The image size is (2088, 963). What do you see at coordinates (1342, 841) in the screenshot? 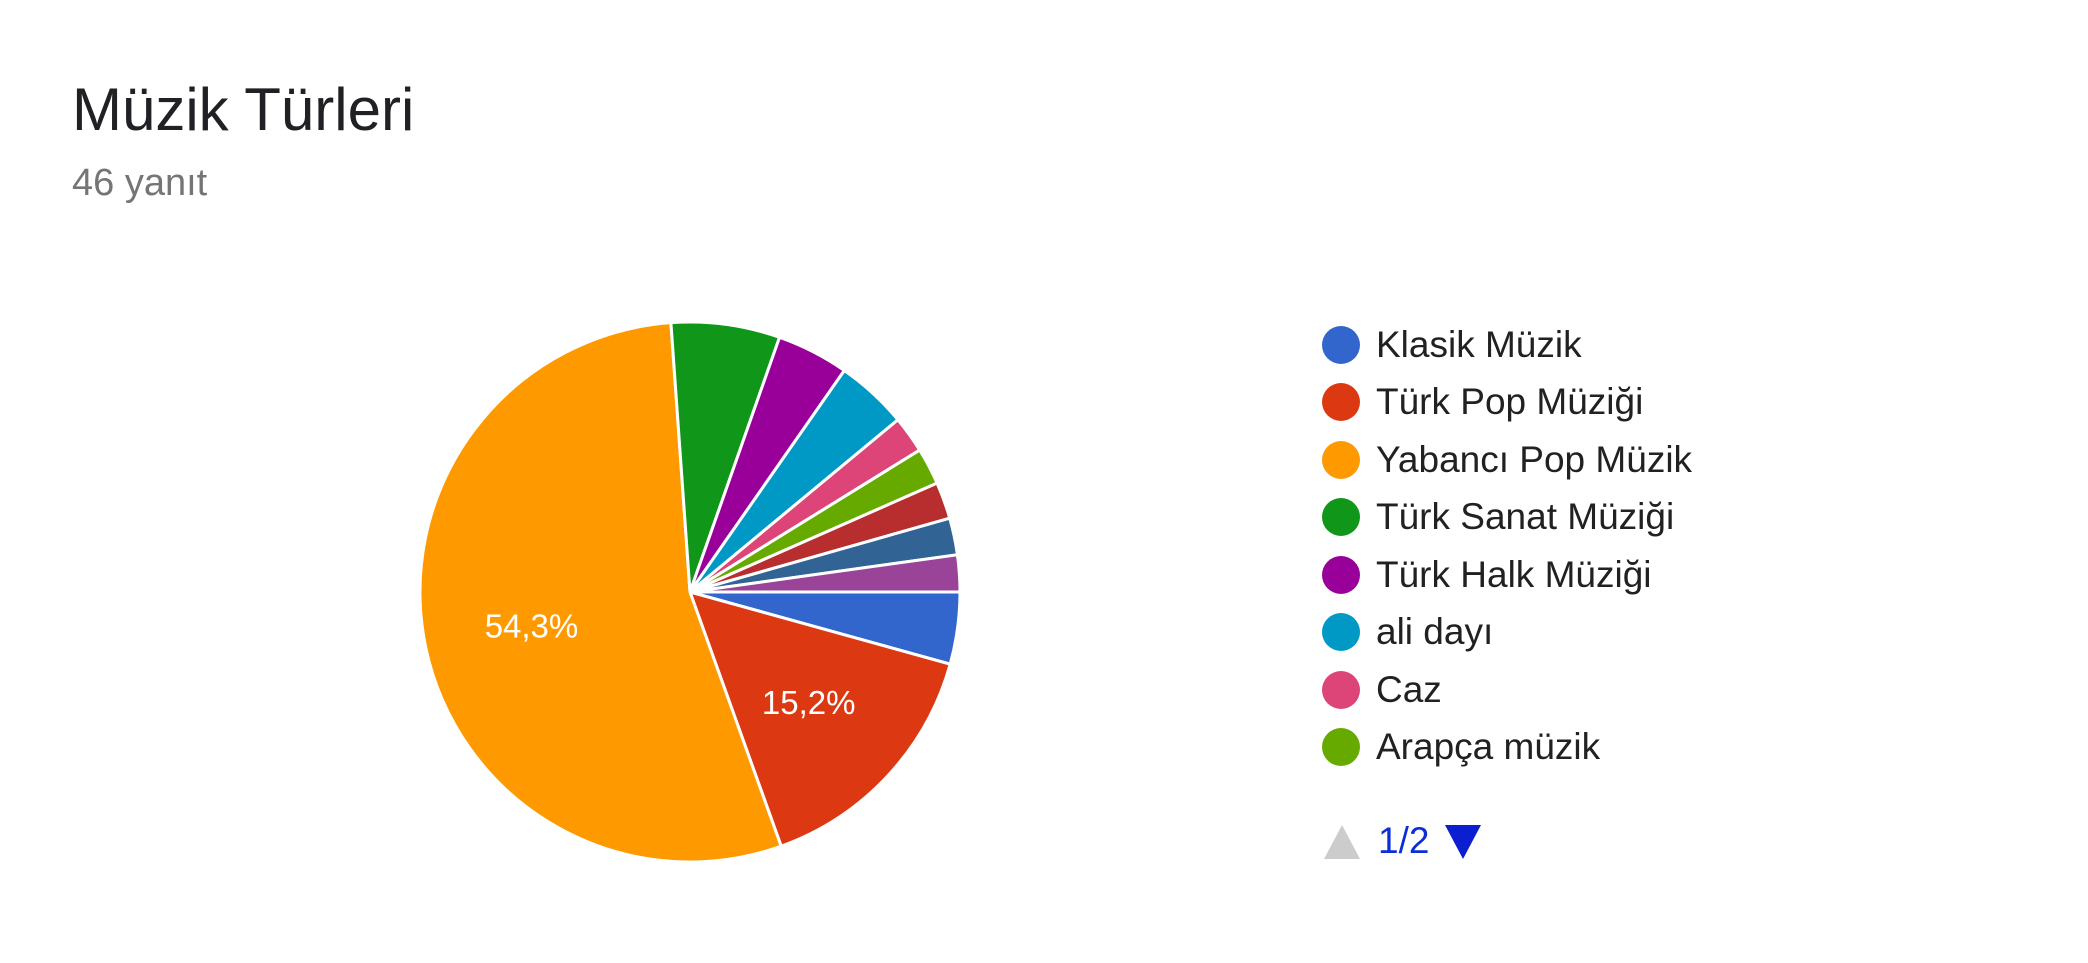
I see `page-up-icon` at bounding box center [1342, 841].